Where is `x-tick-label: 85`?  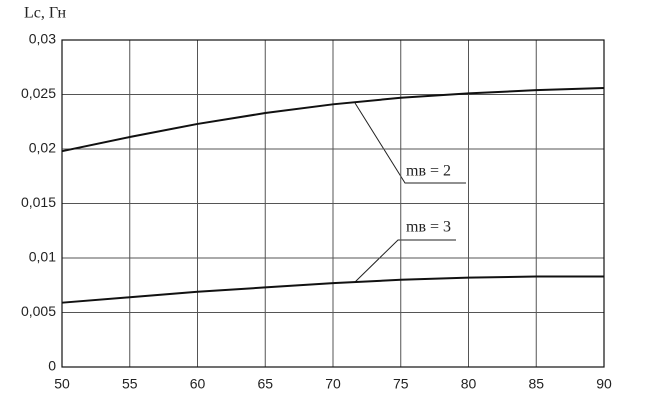 x-tick-label: 85 is located at coordinates (536, 384).